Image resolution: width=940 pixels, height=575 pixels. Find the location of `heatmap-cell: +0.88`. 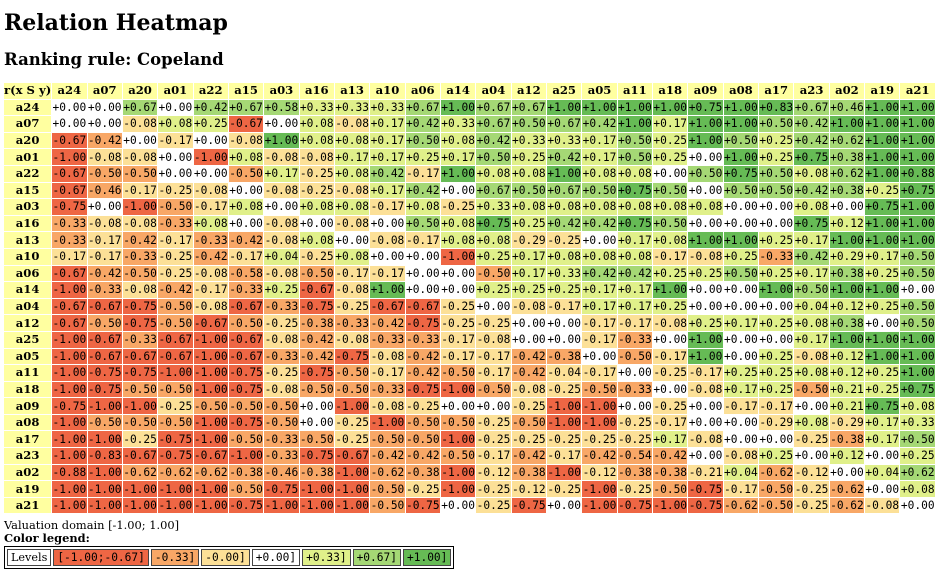

heatmap-cell: +0.88 is located at coordinates (917, 173).